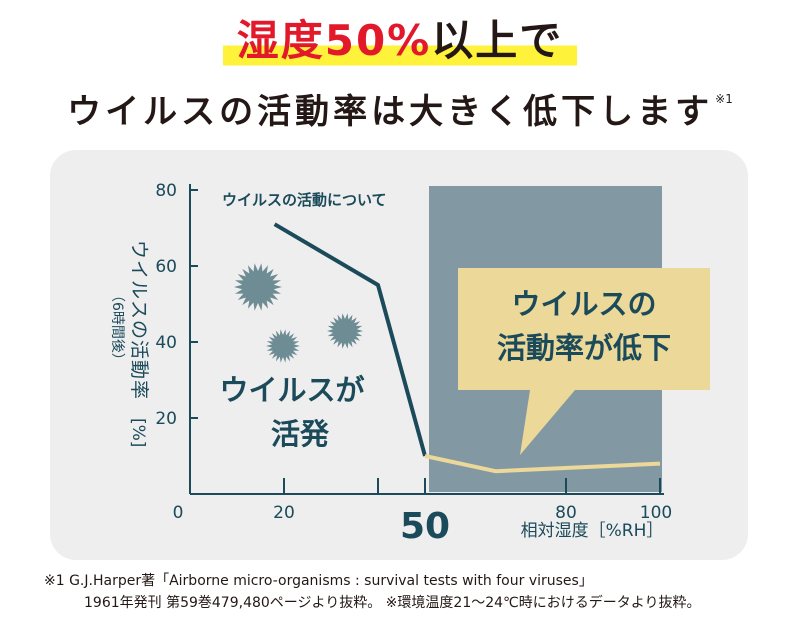 This screenshot has height=640, width=800. I want to click on y-axis-label-sub: （6時間後）, so click(117, 327).